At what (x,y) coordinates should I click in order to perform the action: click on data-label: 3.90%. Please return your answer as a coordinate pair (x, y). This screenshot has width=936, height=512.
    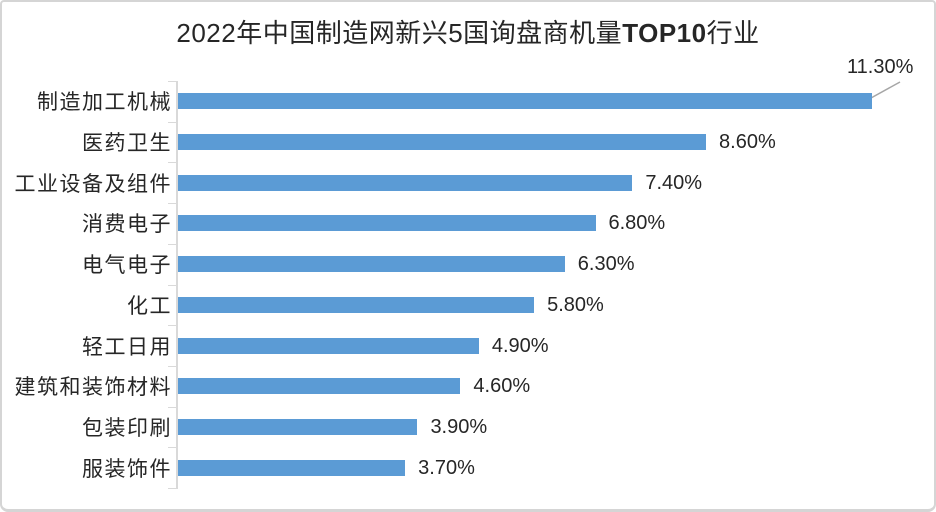
    Looking at the image, I should click on (459, 426).